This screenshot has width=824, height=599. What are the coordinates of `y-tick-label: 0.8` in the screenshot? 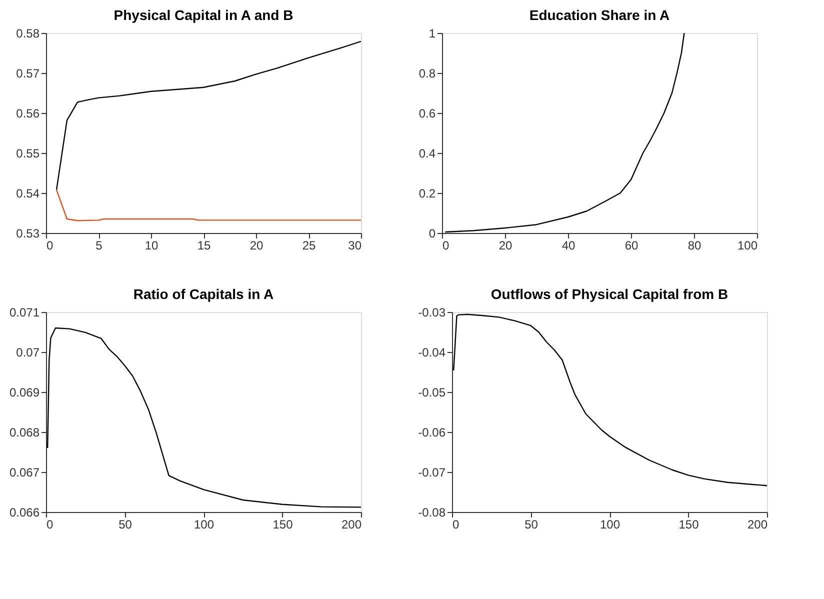 It's located at (427, 73).